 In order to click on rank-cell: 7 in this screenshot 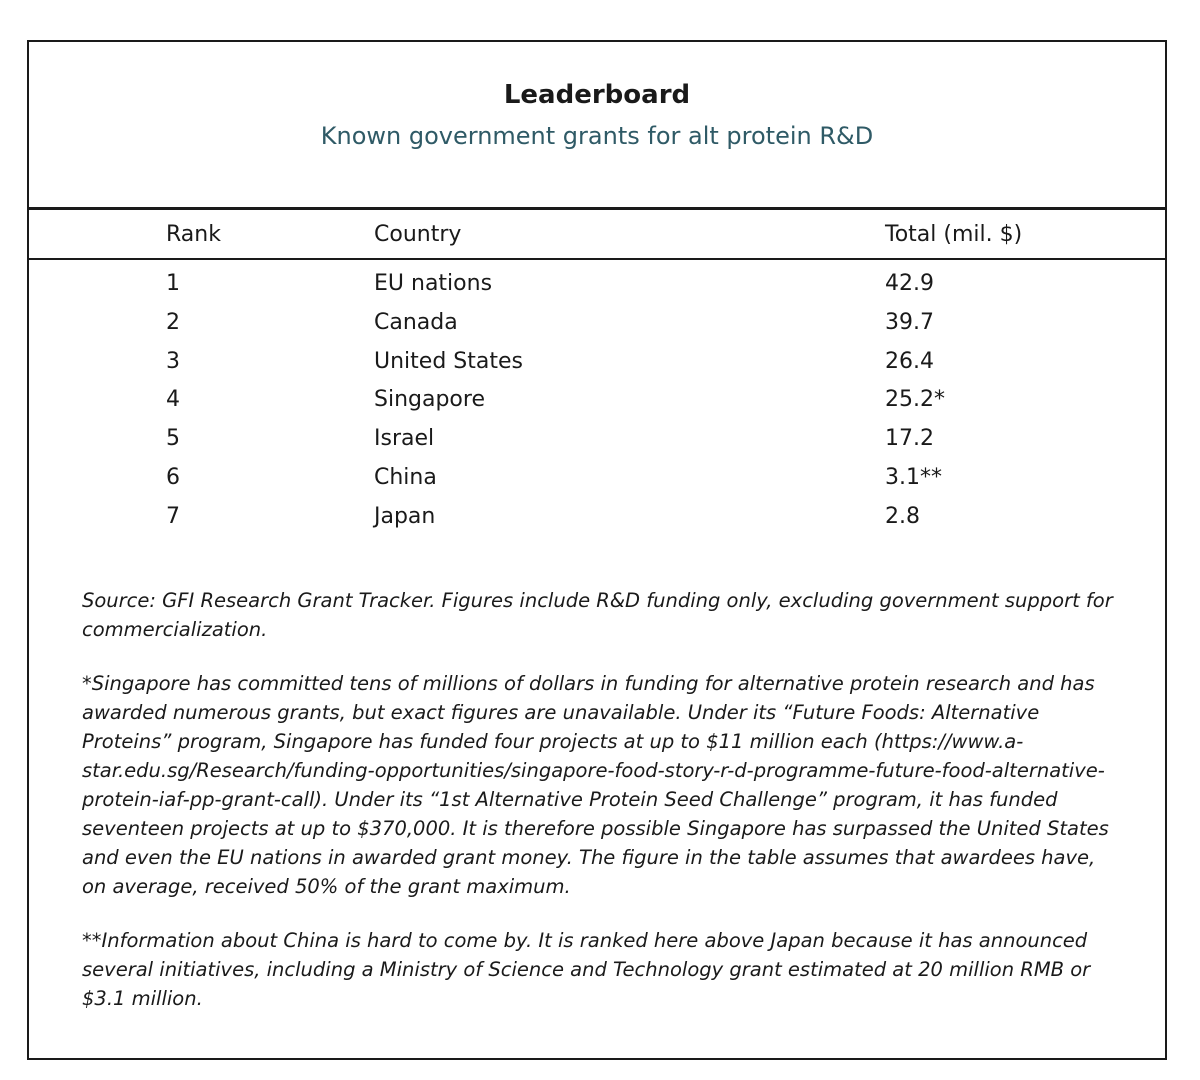, I will do `click(173, 516)`.